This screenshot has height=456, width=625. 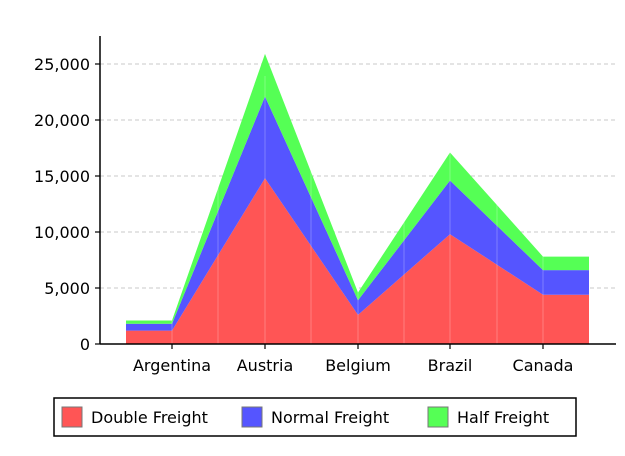 What do you see at coordinates (67, 204) in the screenshot?
I see `y-ticks: 0 5,000 10,000 15,000 20,000 25,000` at bounding box center [67, 204].